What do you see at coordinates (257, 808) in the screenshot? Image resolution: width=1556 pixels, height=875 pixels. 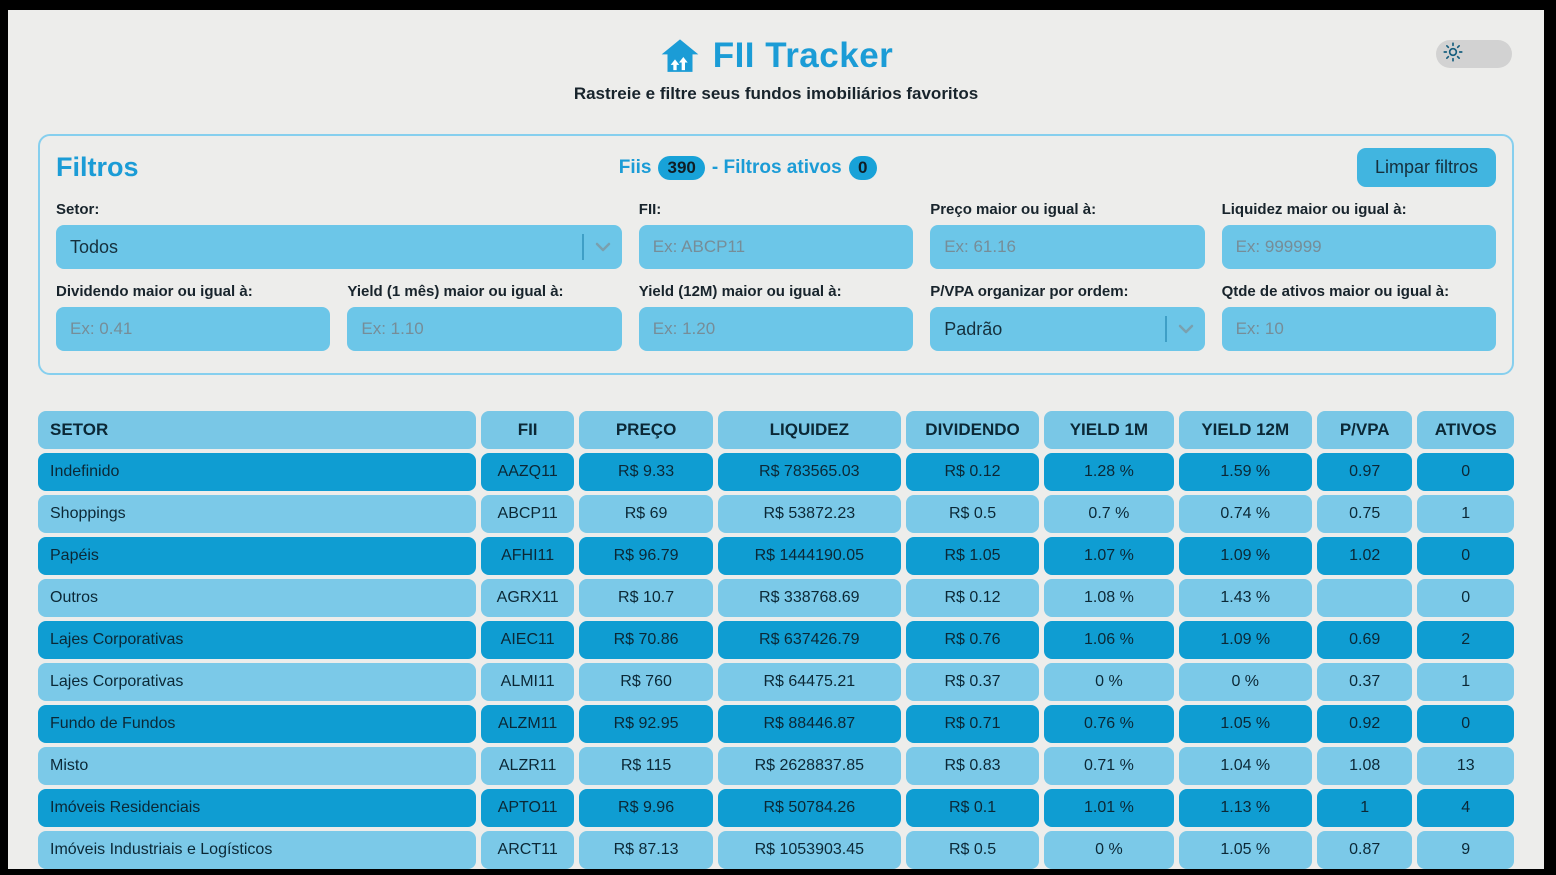 I see `table-cell: Imóveis Residenciais` at bounding box center [257, 808].